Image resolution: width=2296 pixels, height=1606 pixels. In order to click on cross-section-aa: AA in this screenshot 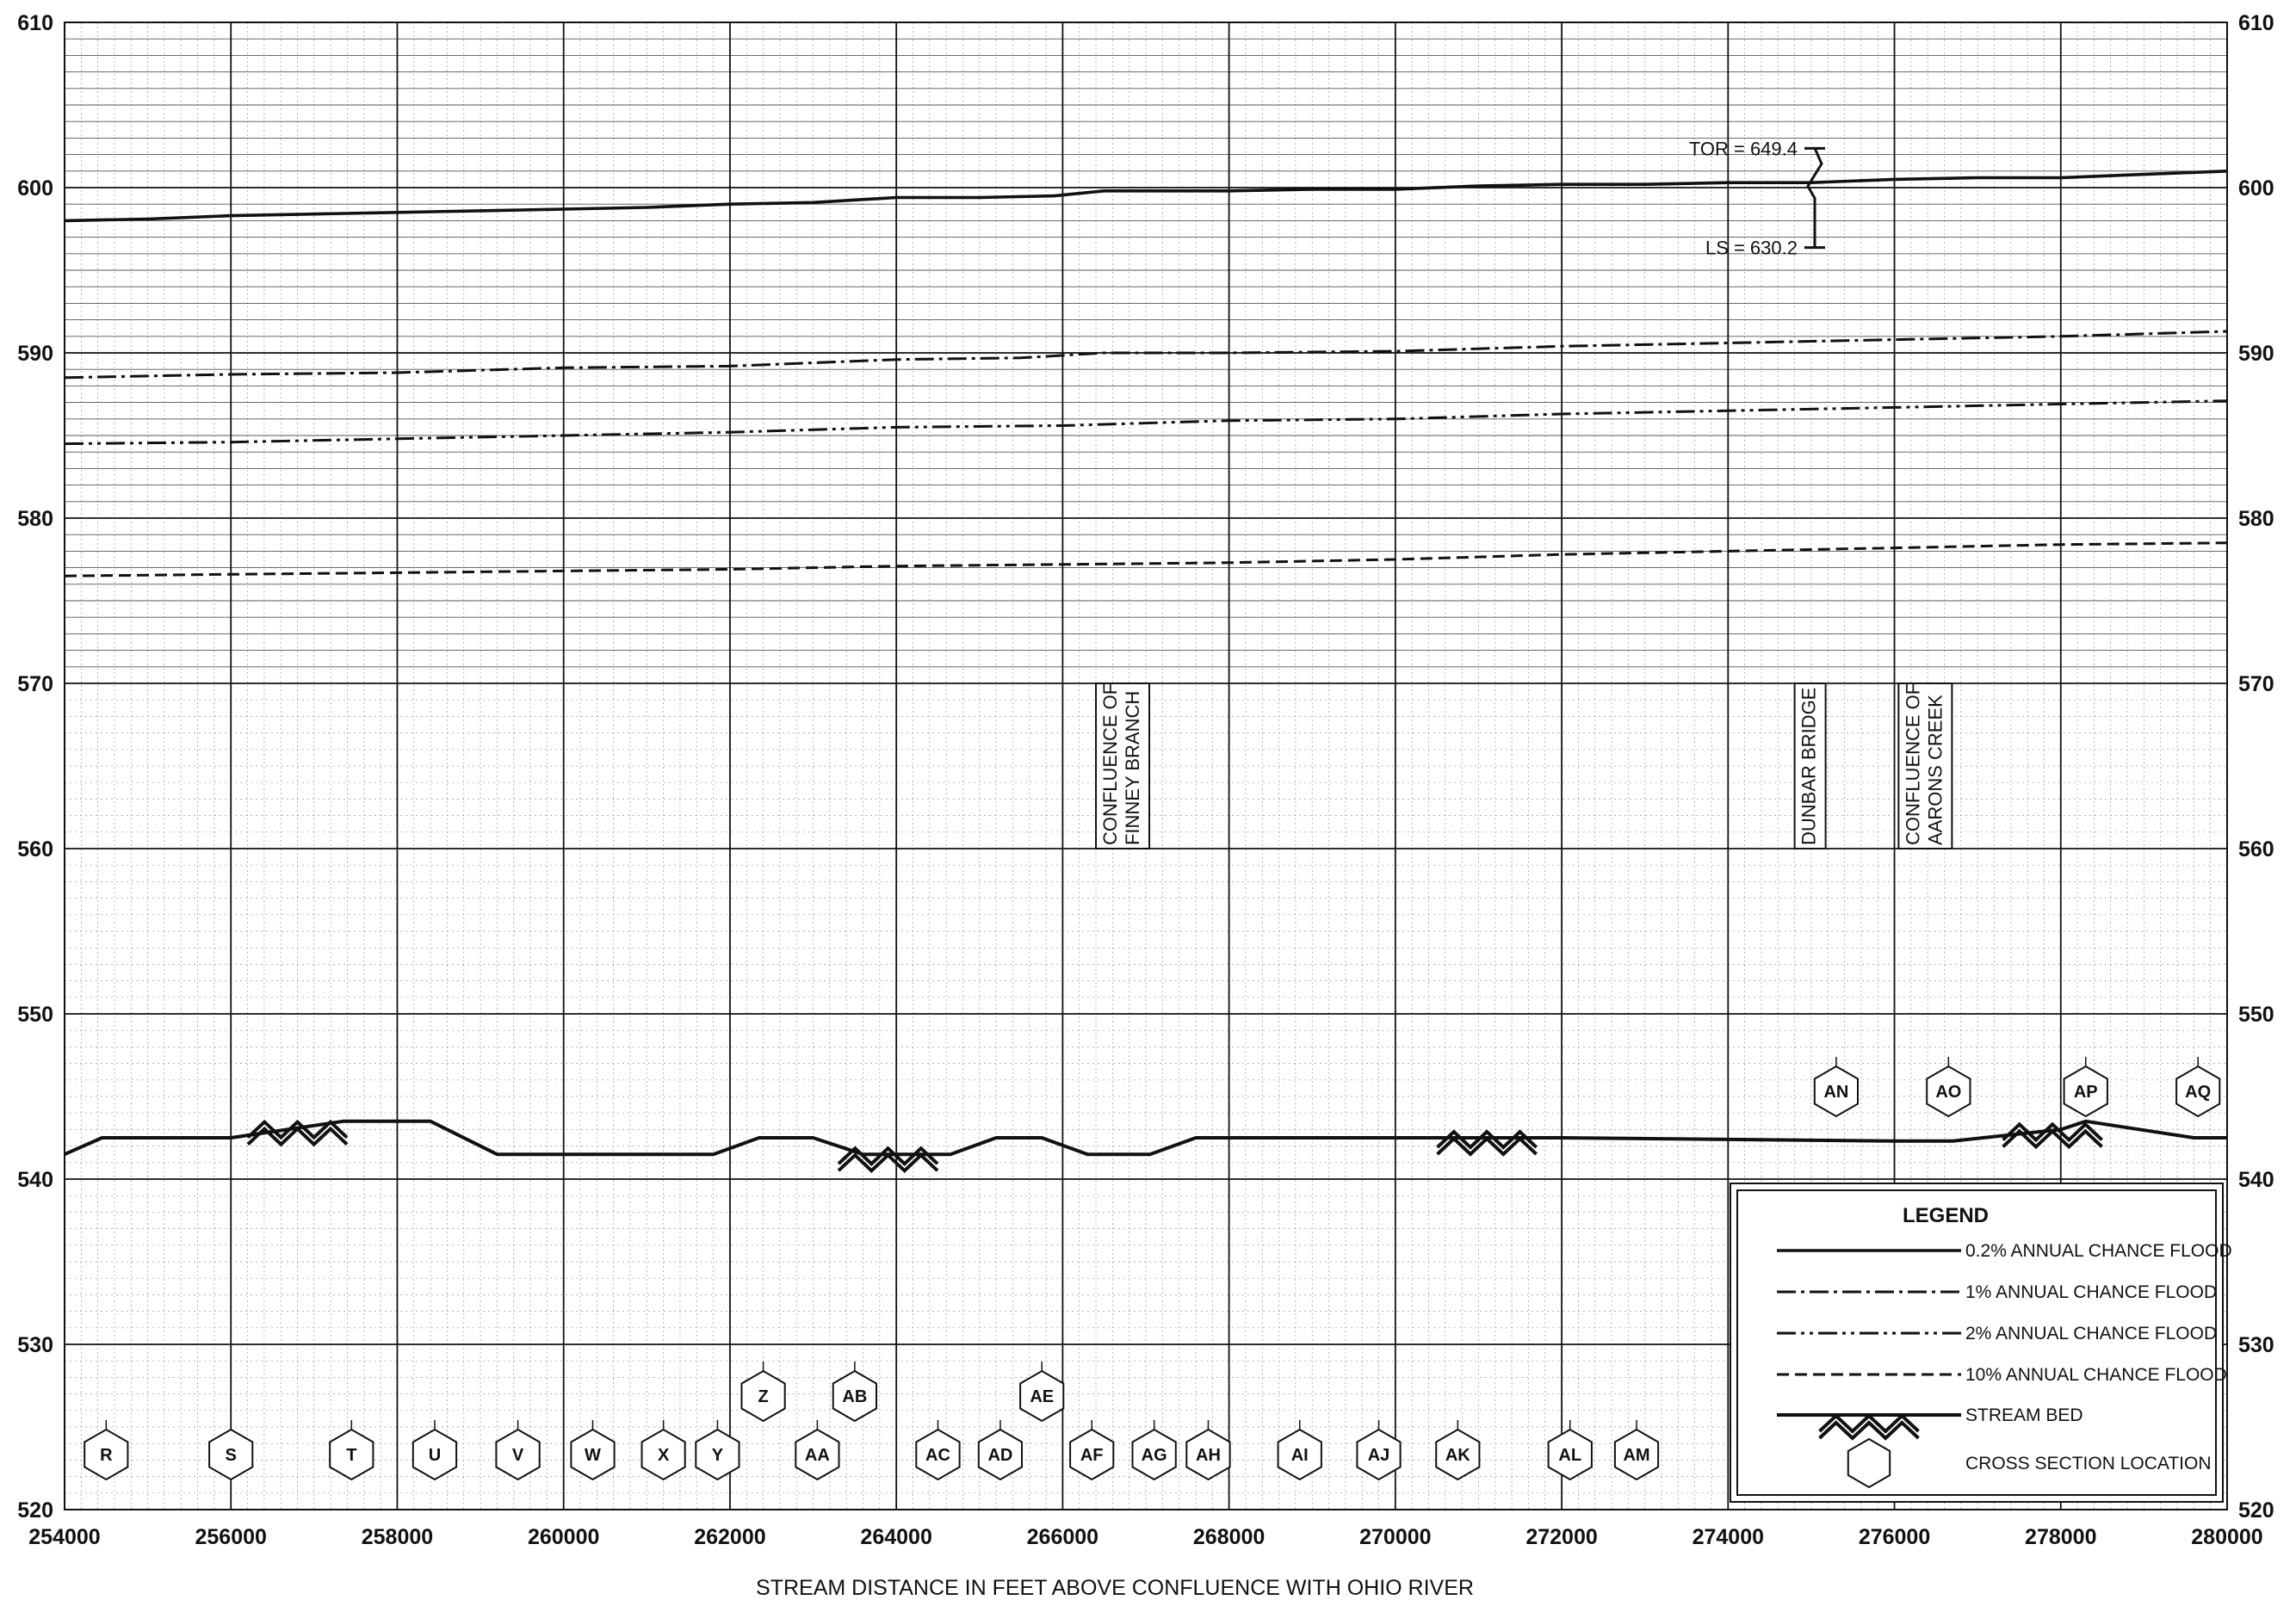, I will do `click(818, 1450)`.